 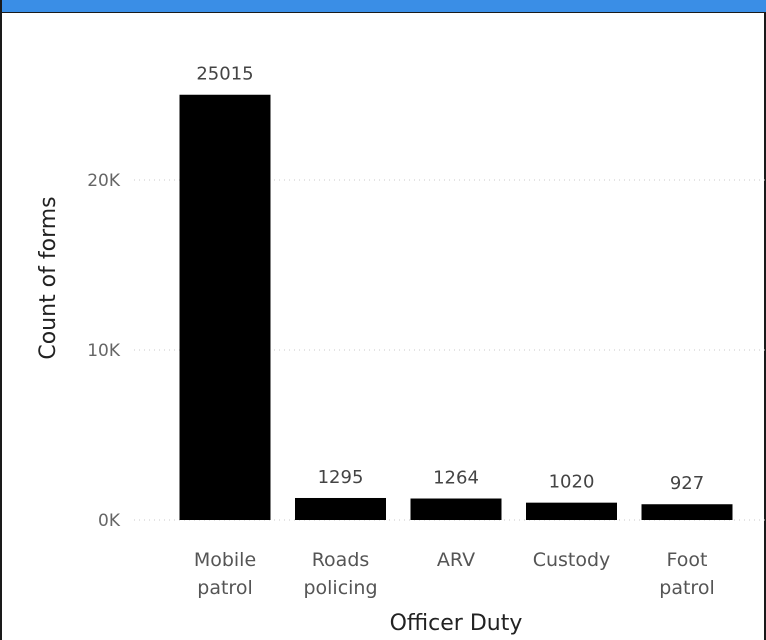 What do you see at coordinates (456, 623) in the screenshot?
I see `x-axis-title: Officer Duty` at bounding box center [456, 623].